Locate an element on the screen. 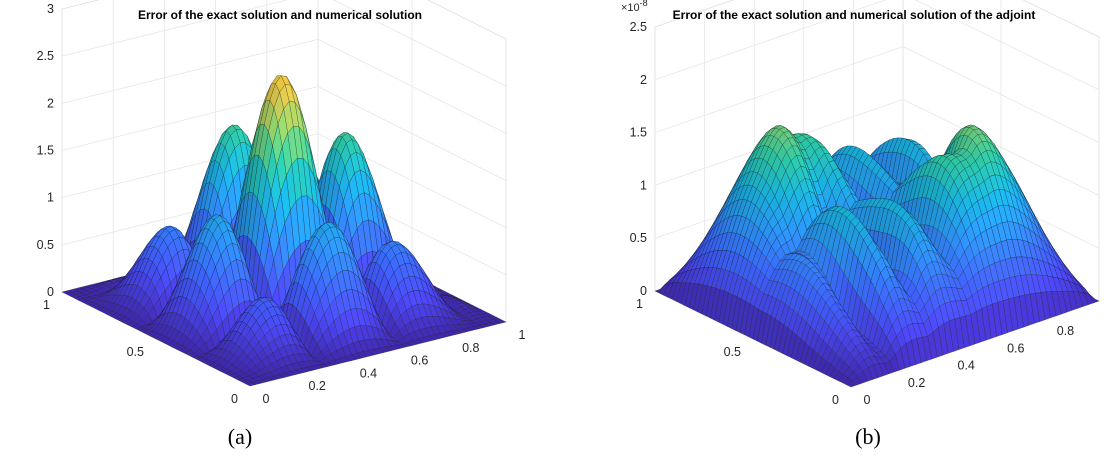  x-tick-label: 1 is located at coordinates (522, 335).